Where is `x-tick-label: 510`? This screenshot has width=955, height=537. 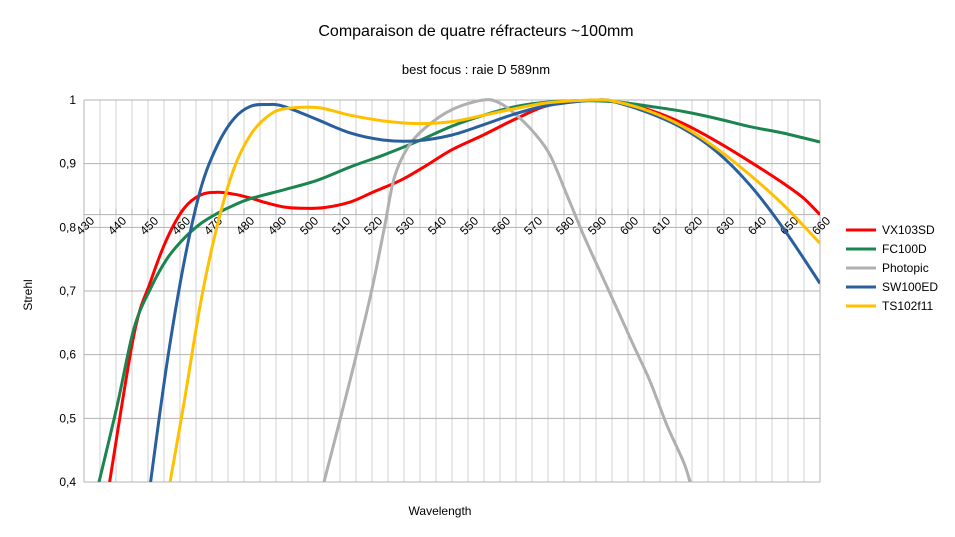 x-tick-label: 510 is located at coordinates (341, 226).